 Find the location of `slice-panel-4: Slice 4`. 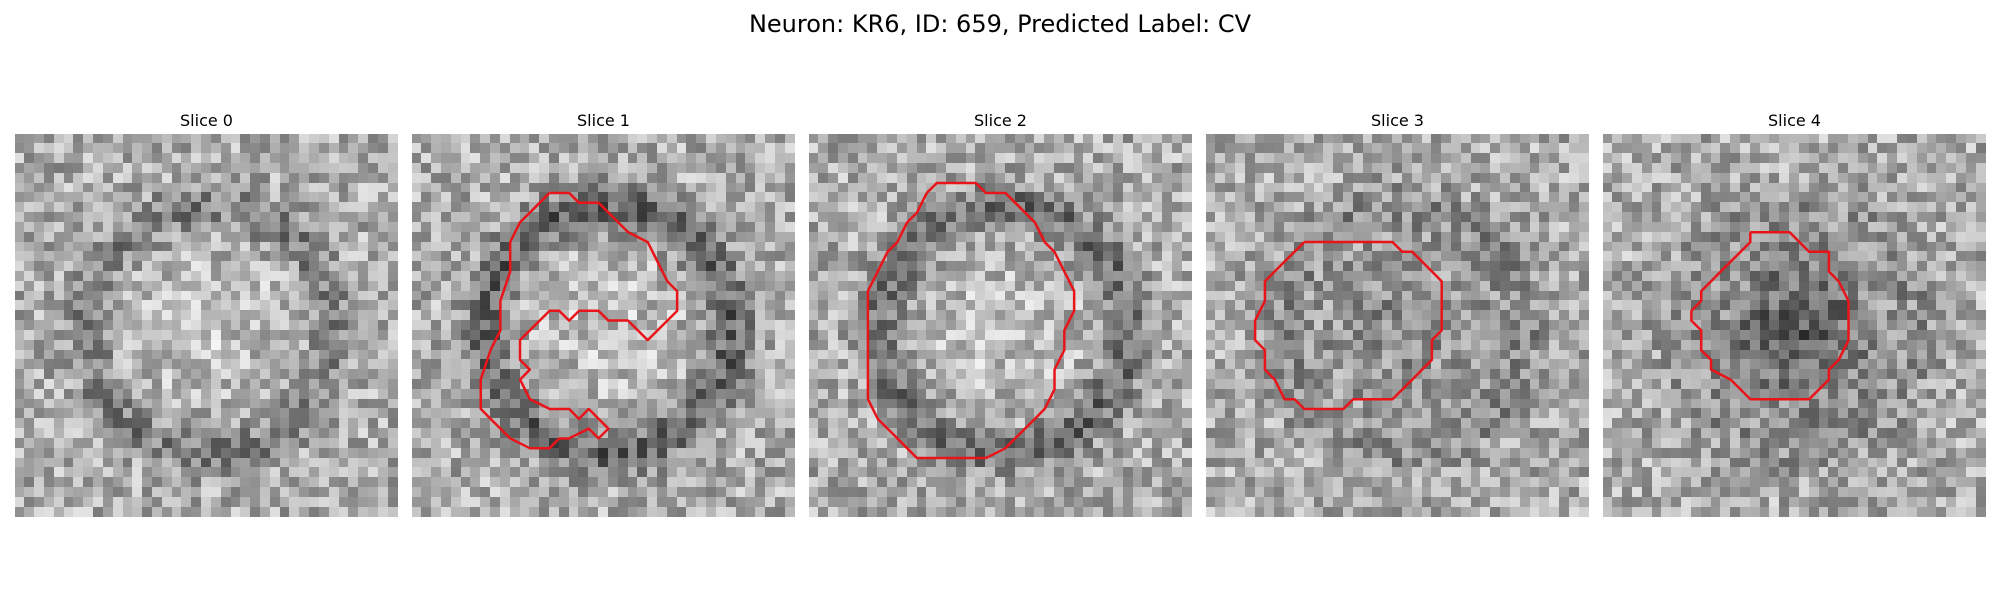

slice-panel-4: Slice 4 is located at coordinates (1794, 313).